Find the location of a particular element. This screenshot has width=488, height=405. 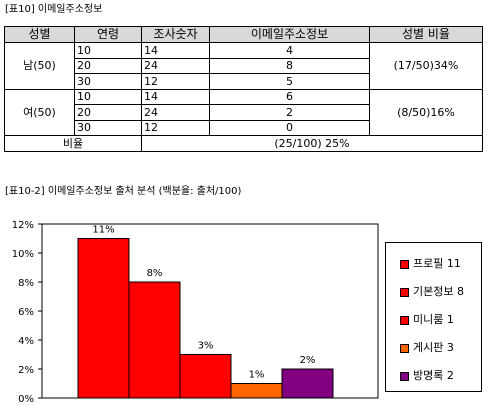

email-info-cell: 0 is located at coordinates (289, 127).